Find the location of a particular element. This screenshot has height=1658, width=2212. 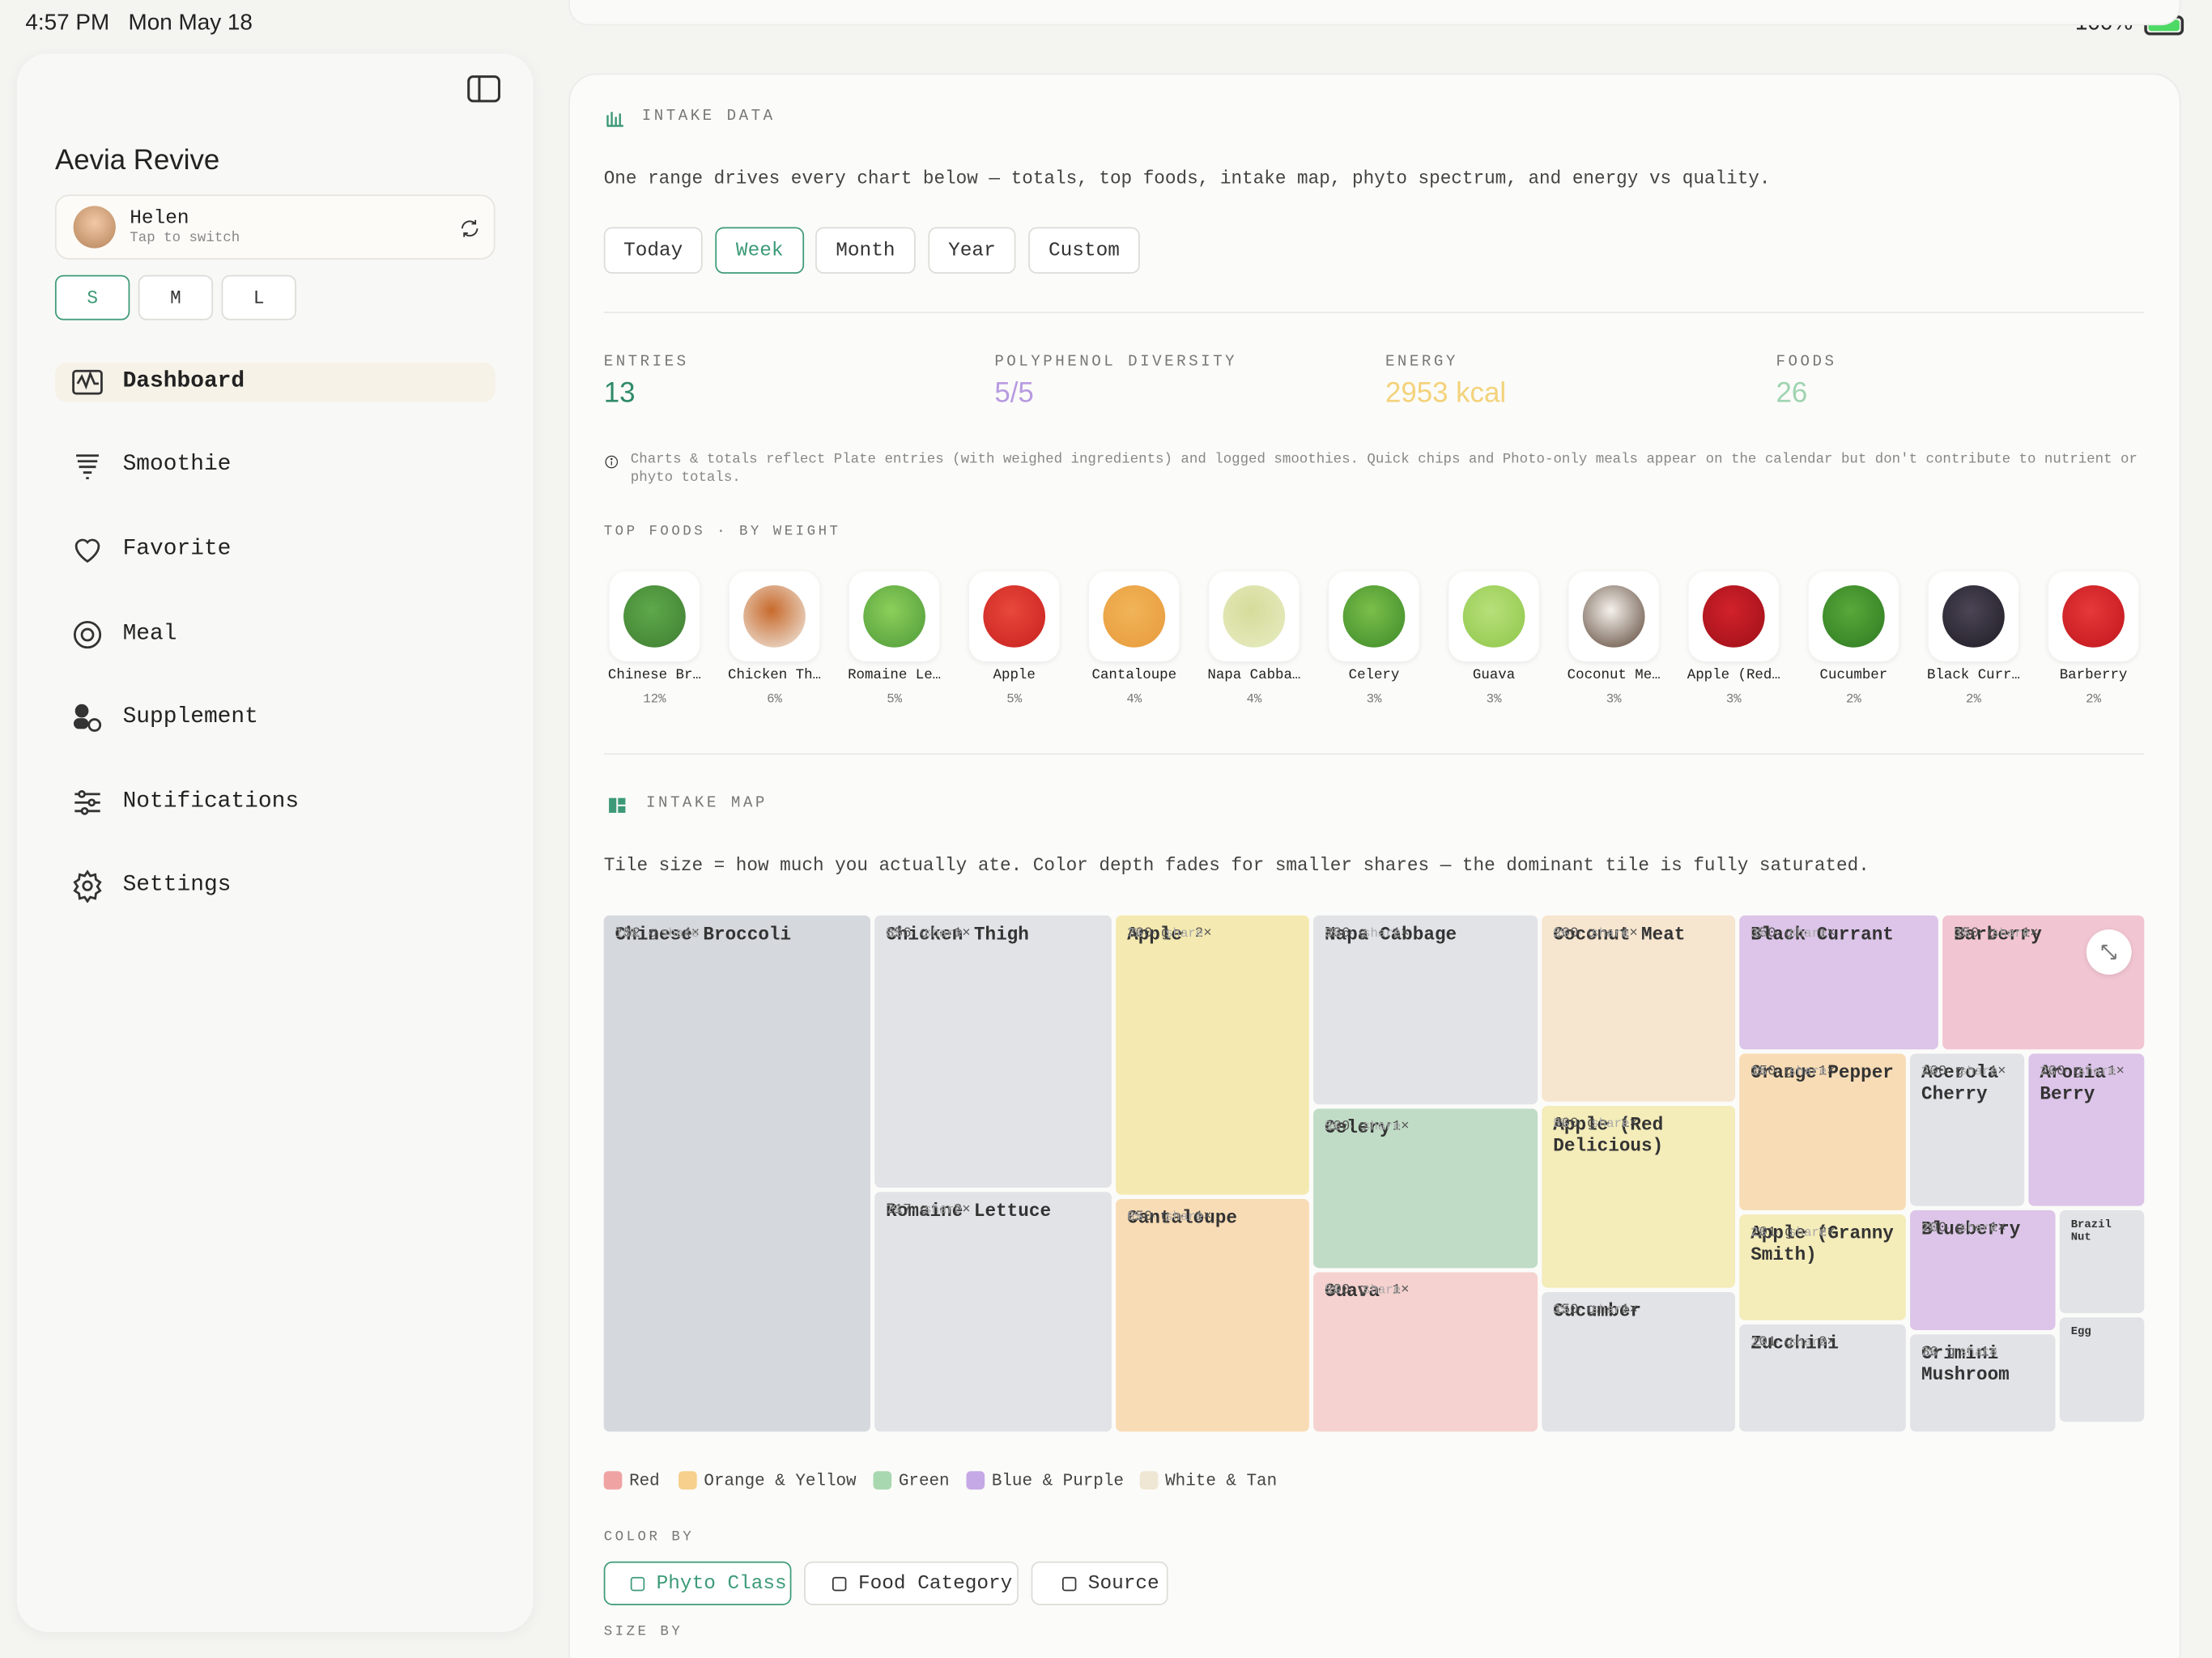

color-by-button: Food Category is located at coordinates (911, 1583).